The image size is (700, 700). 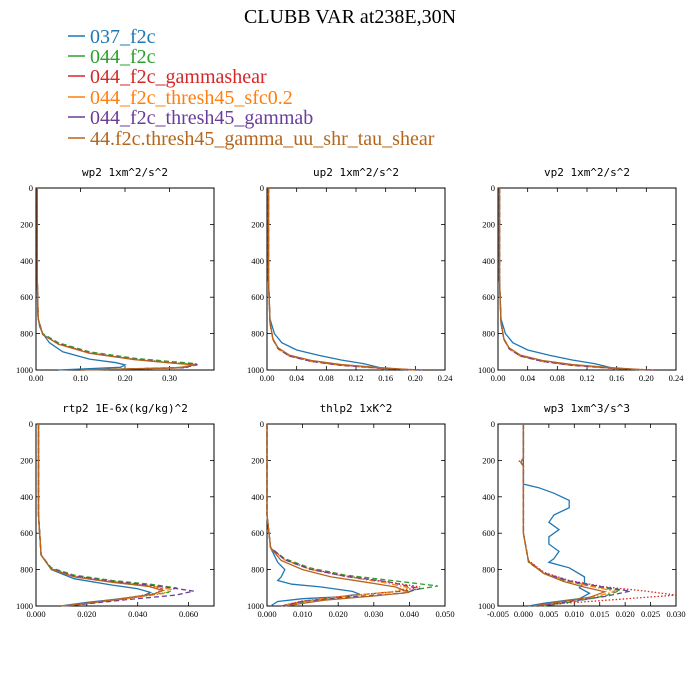 What do you see at coordinates (599, 614) in the screenshot?
I see `x-tick-label: 0.015` at bounding box center [599, 614].